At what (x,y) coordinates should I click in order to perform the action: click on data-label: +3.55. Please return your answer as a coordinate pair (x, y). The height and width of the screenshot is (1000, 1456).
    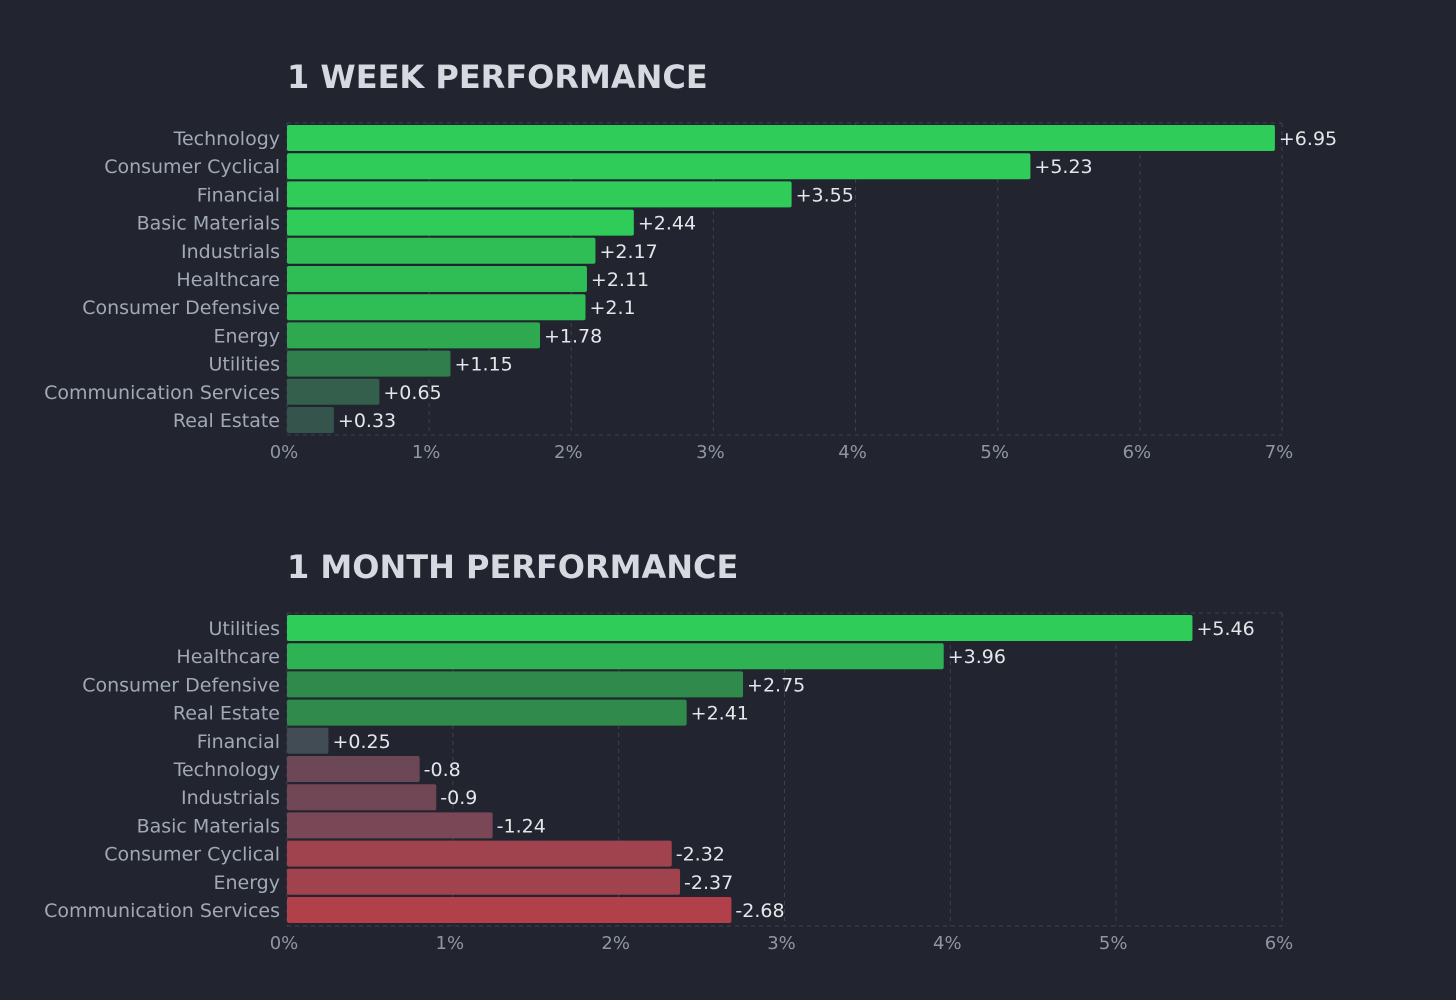
    Looking at the image, I should click on (825, 195).